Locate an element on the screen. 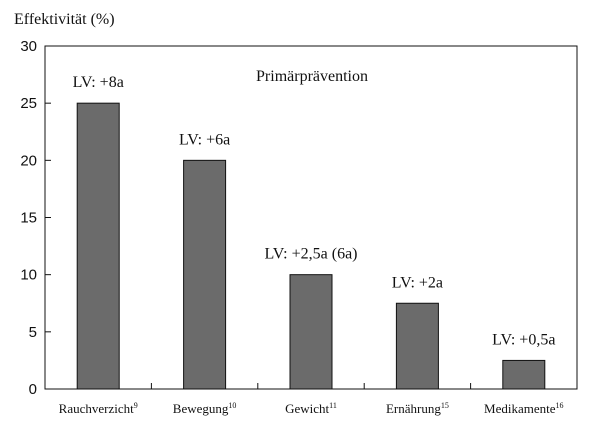 This screenshot has width=600, height=422. category-label: Ernährung15 is located at coordinates (417, 408).